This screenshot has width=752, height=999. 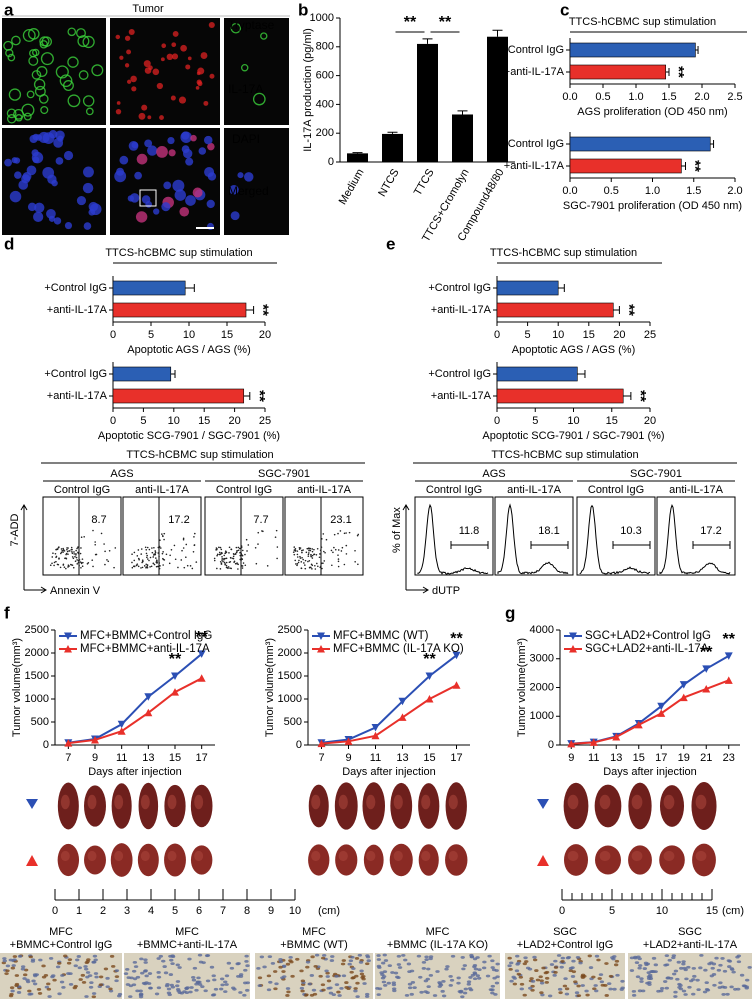 I want to click on flow-plot, so click(x=454, y=536).